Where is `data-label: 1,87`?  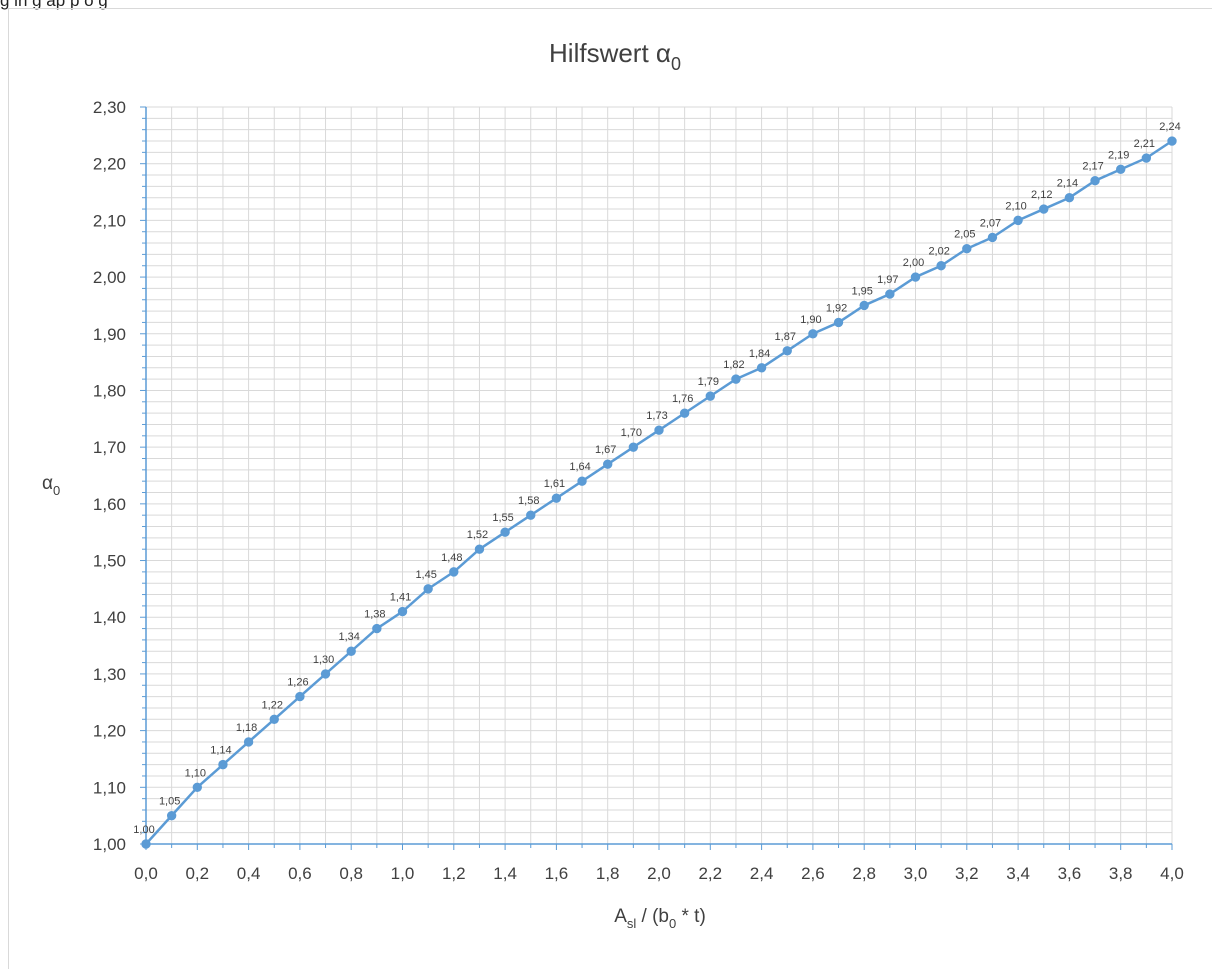 data-label: 1,87 is located at coordinates (785, 337).